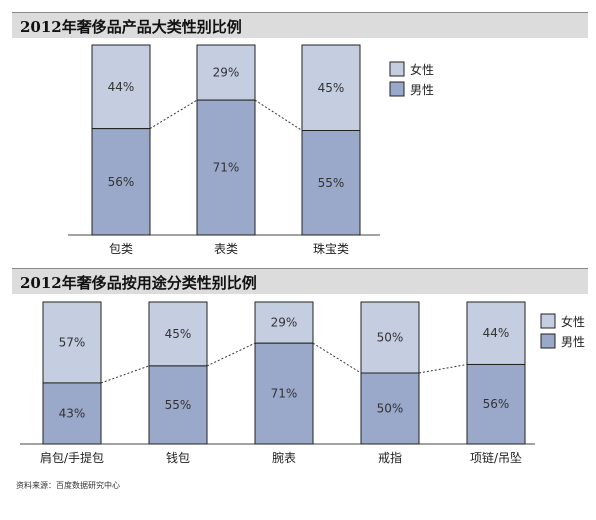 The height and width of the screenshot is (520, 596). I want to click on chart2-legend-label-1: 男性, so click(573, 342).